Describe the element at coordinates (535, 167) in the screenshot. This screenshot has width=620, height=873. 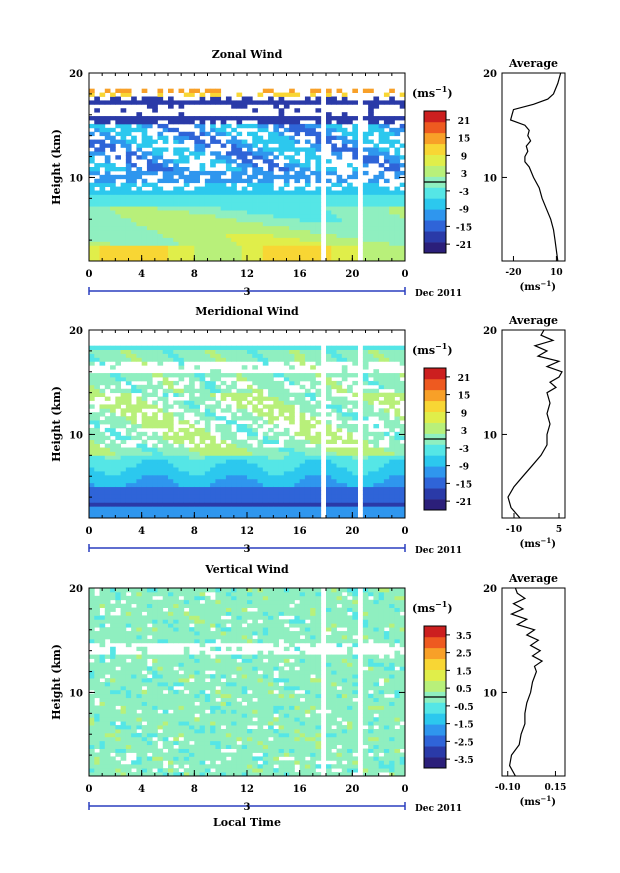
I see `profile-line` at that location.